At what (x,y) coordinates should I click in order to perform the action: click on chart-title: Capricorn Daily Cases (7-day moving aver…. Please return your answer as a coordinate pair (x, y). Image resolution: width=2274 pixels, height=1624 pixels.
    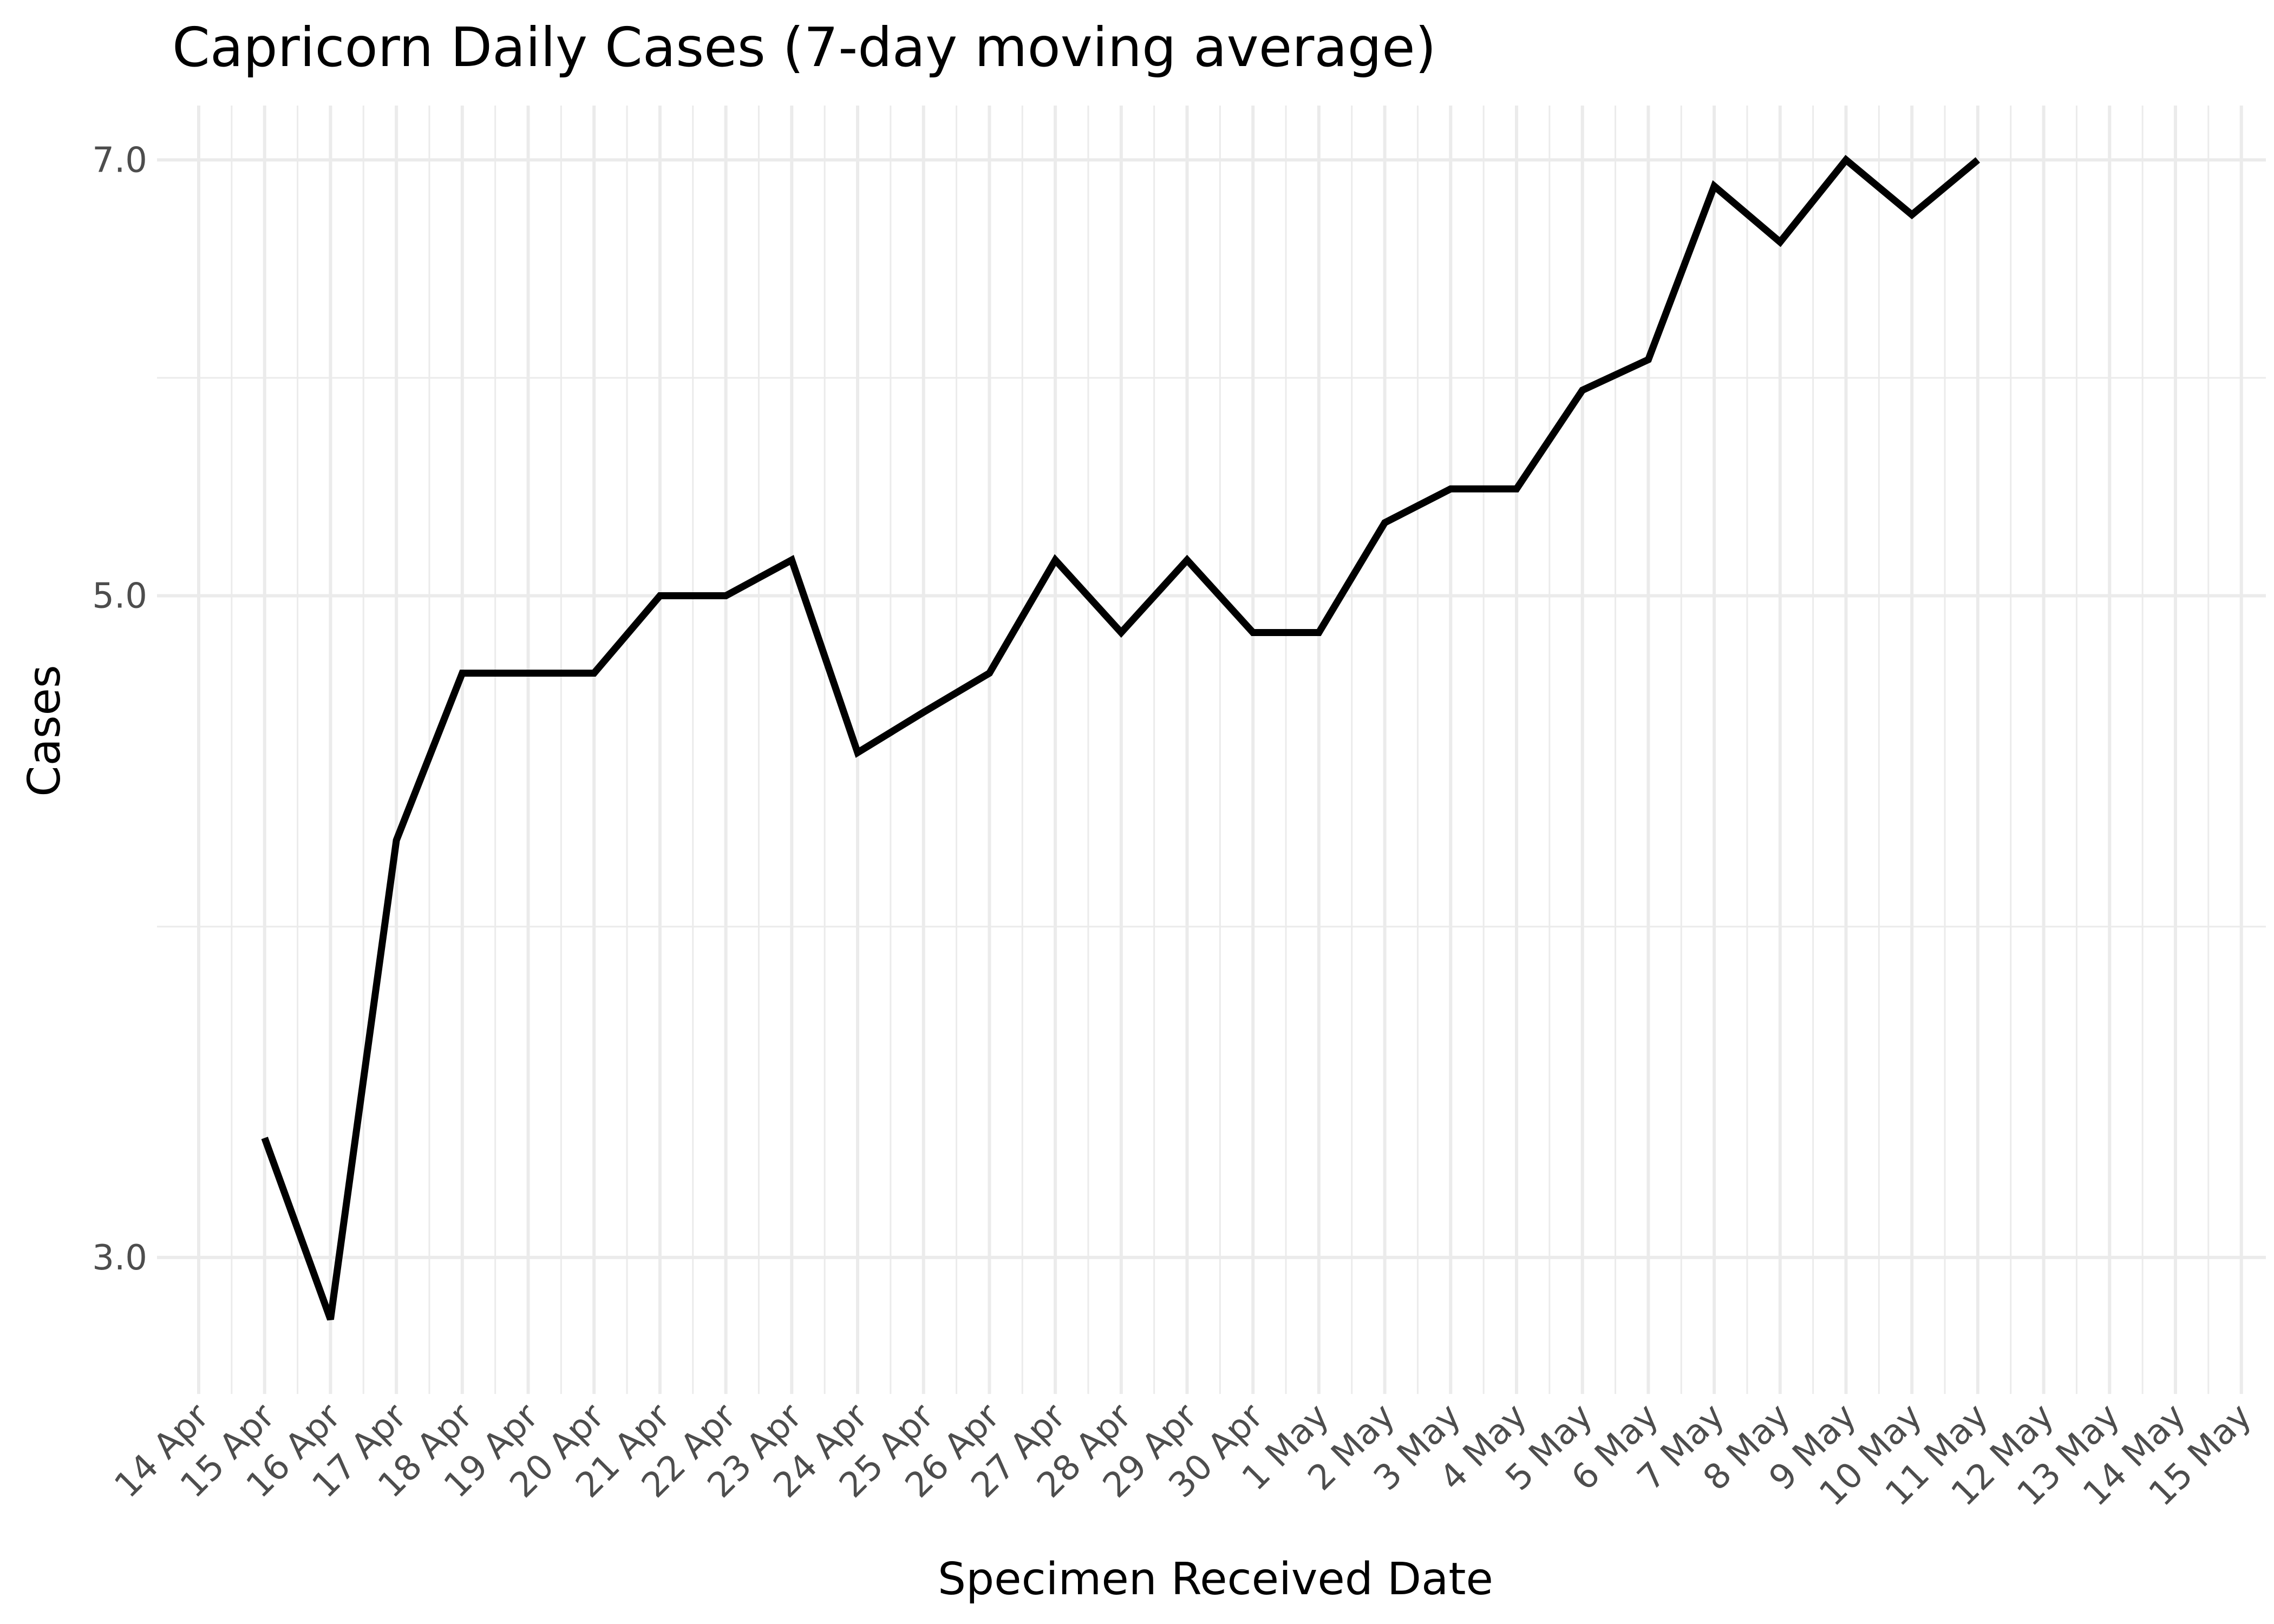
    Looking at the image, I should click on (804, 47).